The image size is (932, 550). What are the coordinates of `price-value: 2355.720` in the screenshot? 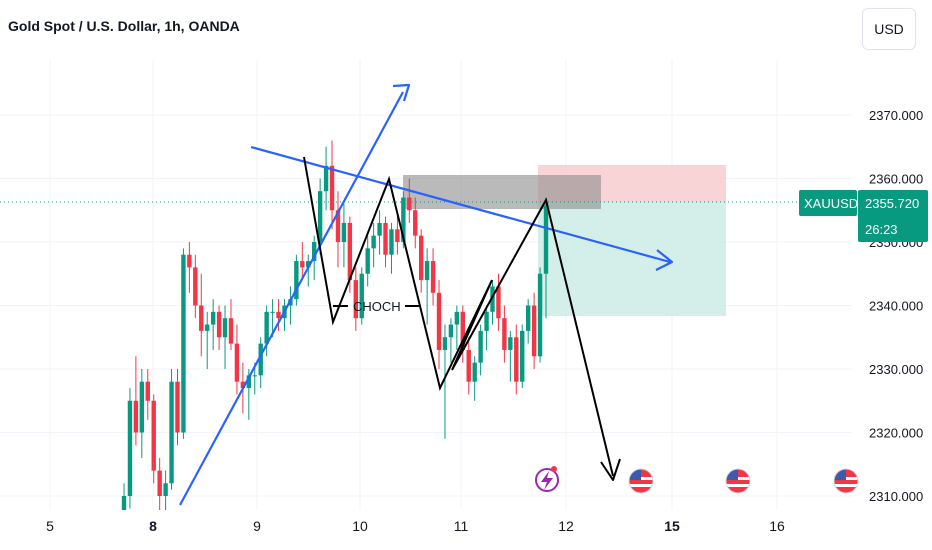 It's located at (892, 203).